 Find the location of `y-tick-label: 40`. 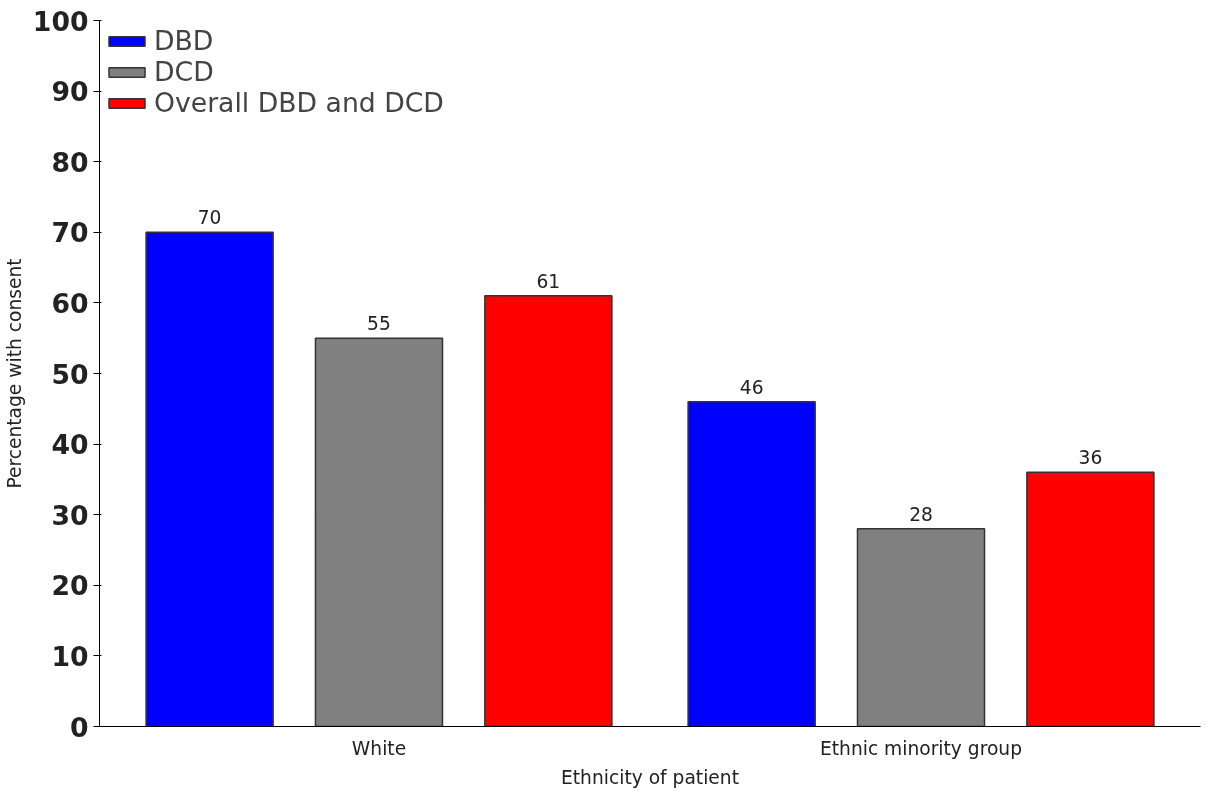

y-tick-label: 40 is located at coordinates (70, 445).